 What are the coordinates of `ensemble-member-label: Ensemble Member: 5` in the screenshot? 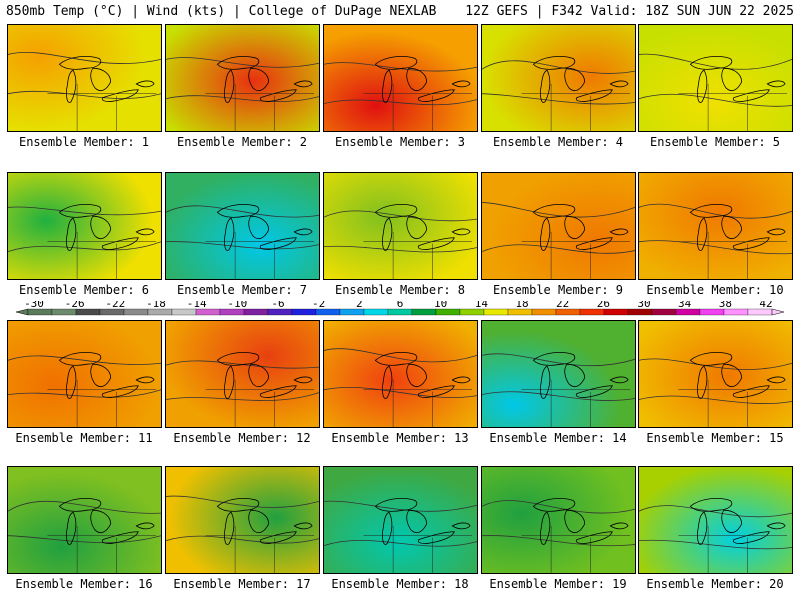 It's located at (715, 142).